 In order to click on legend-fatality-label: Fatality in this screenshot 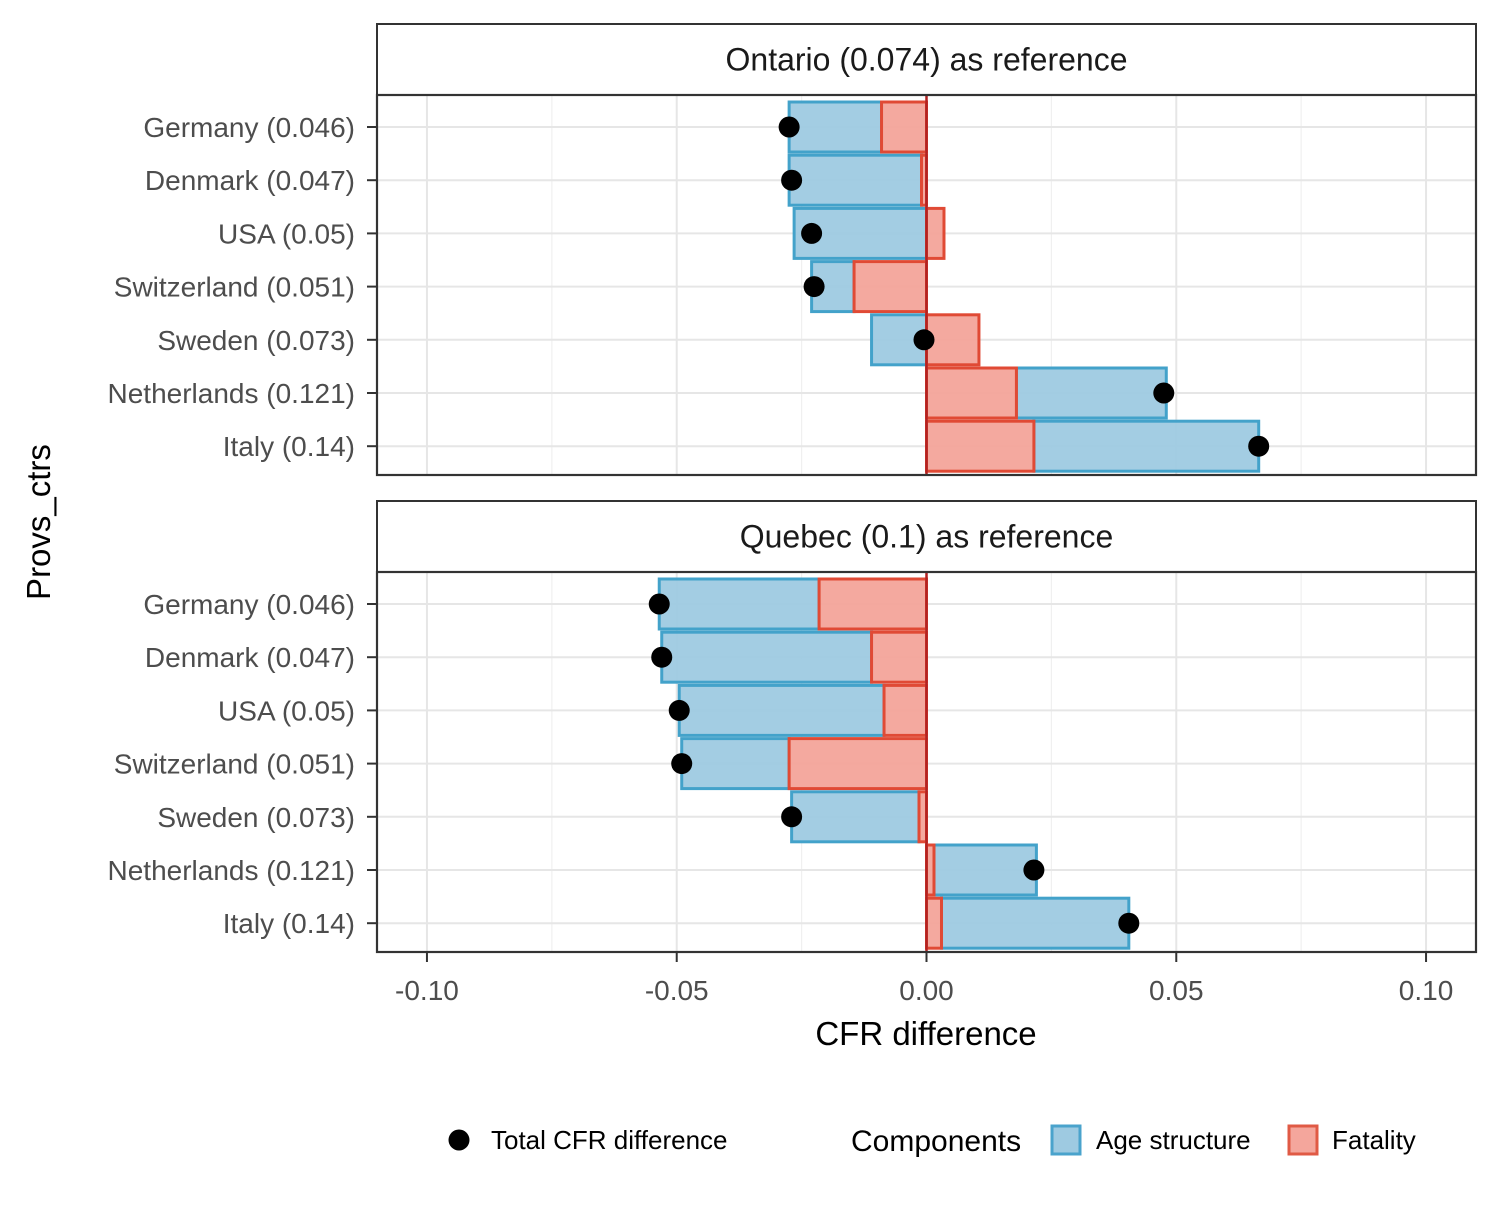, I will do `click(1374, 1140)`.